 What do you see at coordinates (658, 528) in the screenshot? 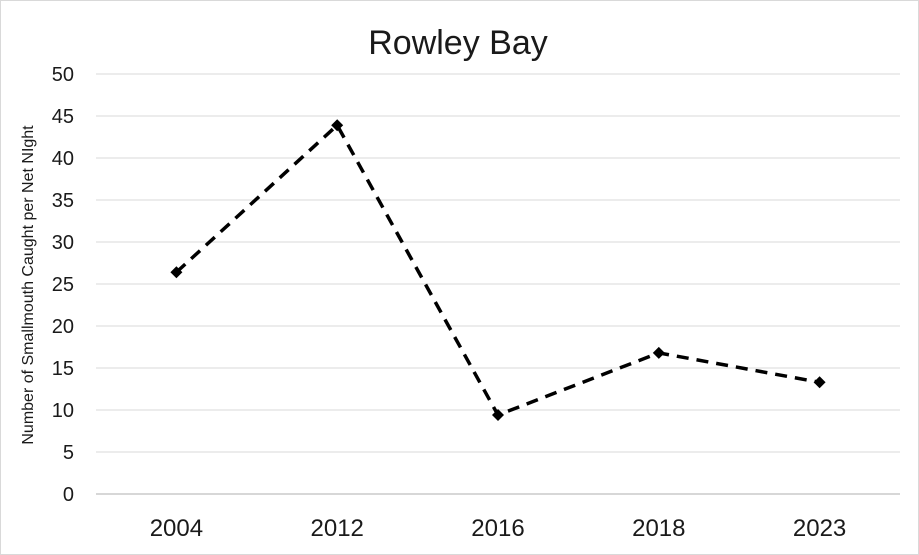
I see `x-tick-label: 2018` at bounding box center [658, 528].